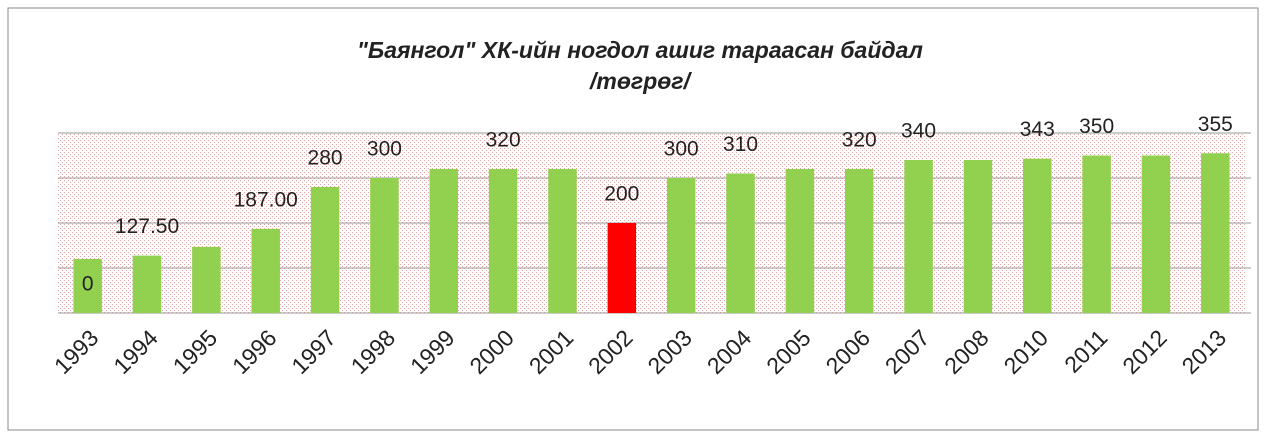 The height and width of the screenshot is (438, 1268). What do you see at coordinates (1037, 129) in the screenshot?
I see `data-label: 343` at bounding box center [1037, 129].